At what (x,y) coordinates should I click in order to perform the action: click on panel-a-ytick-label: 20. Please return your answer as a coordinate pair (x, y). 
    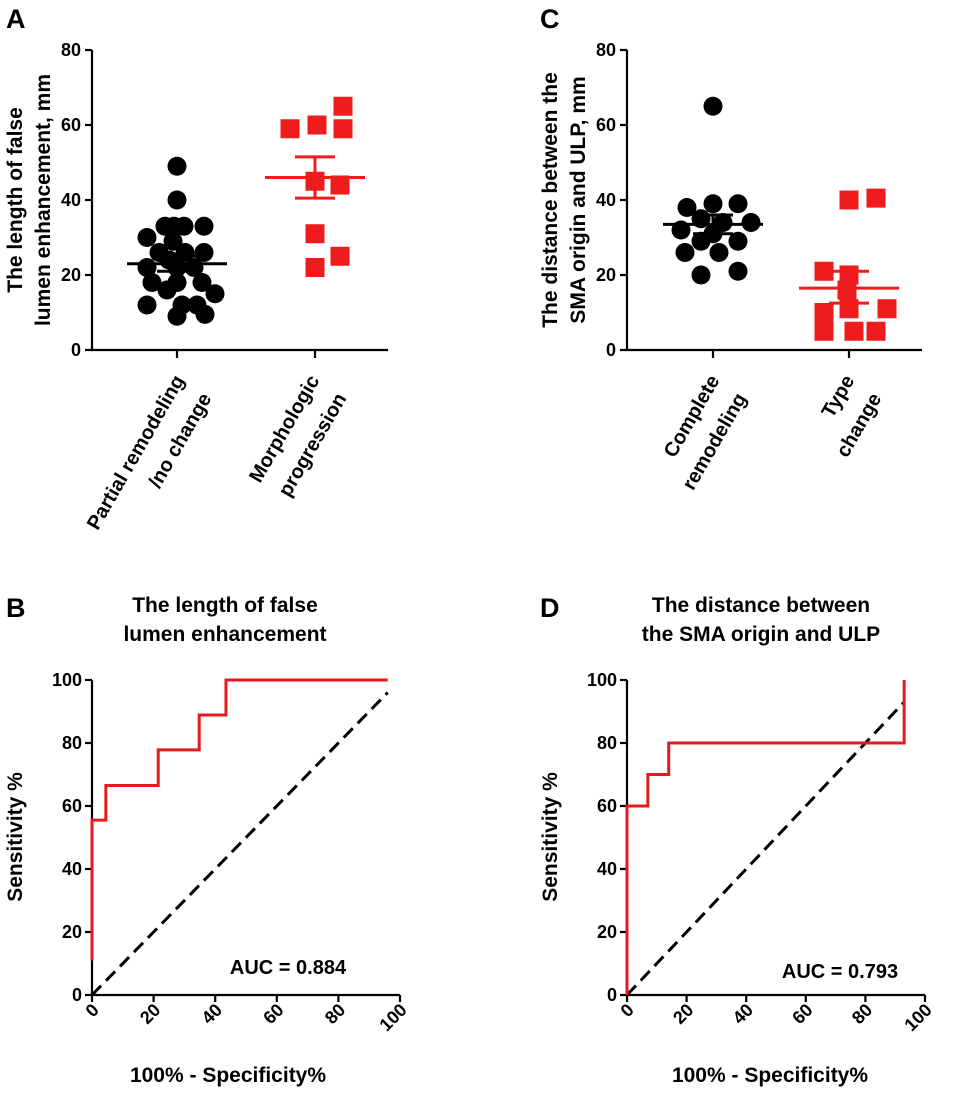
    Looking at the image, I should click on (71, 275).